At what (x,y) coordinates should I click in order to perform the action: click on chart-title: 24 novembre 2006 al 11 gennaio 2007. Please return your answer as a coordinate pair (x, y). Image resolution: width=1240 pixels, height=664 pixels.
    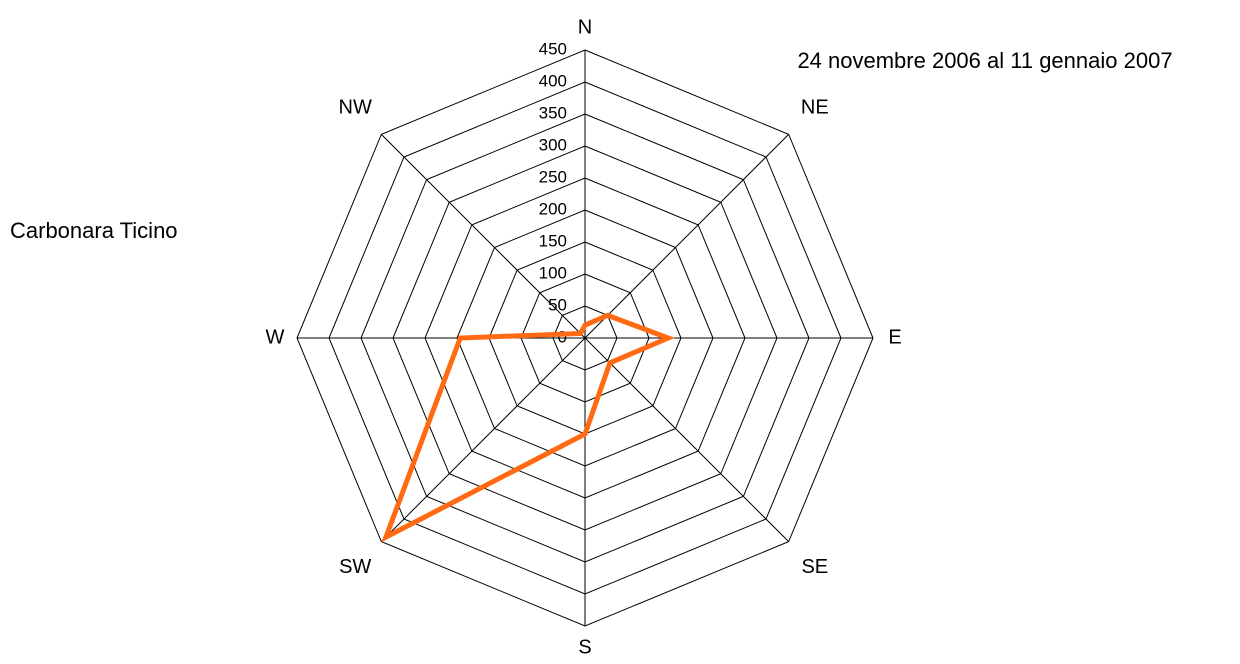
    Looking at the image, I should click on (984, 60).